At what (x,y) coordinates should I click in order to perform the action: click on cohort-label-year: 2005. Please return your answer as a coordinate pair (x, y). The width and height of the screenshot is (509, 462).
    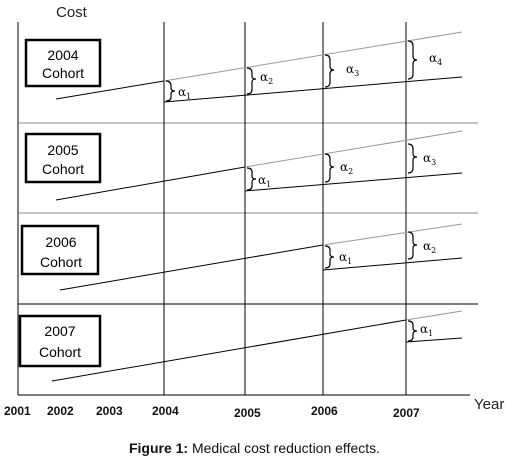
    Looking at the image, I should click on (62, 150).